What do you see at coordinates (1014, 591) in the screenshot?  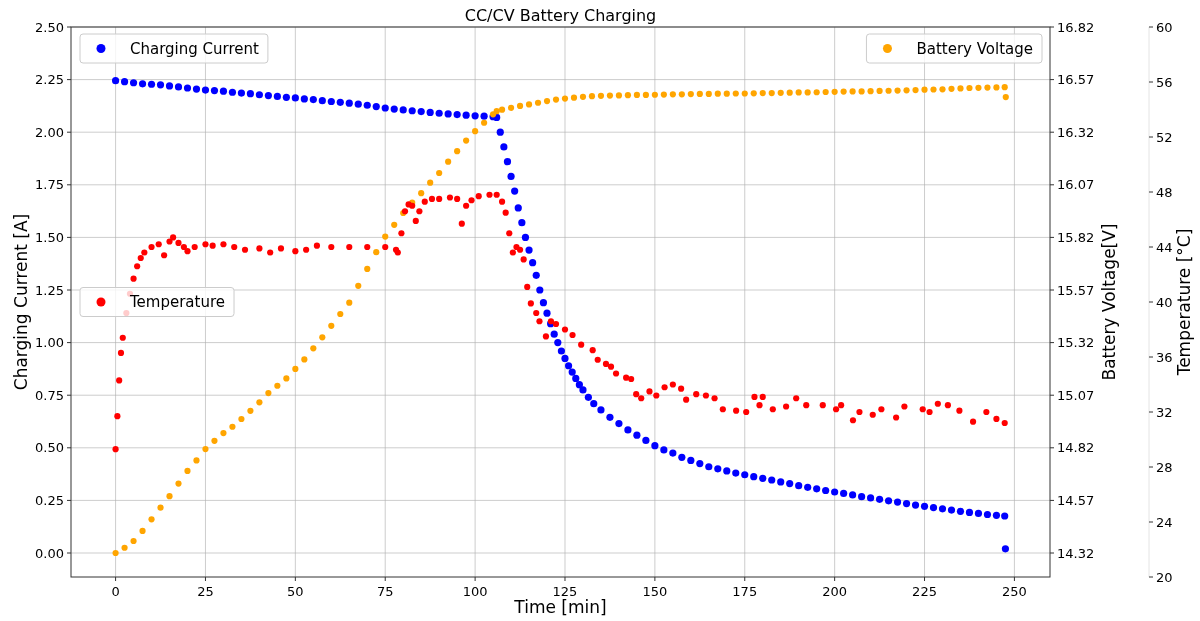 I see `x-tick-label: 250` at bounding box center [1014, 591].